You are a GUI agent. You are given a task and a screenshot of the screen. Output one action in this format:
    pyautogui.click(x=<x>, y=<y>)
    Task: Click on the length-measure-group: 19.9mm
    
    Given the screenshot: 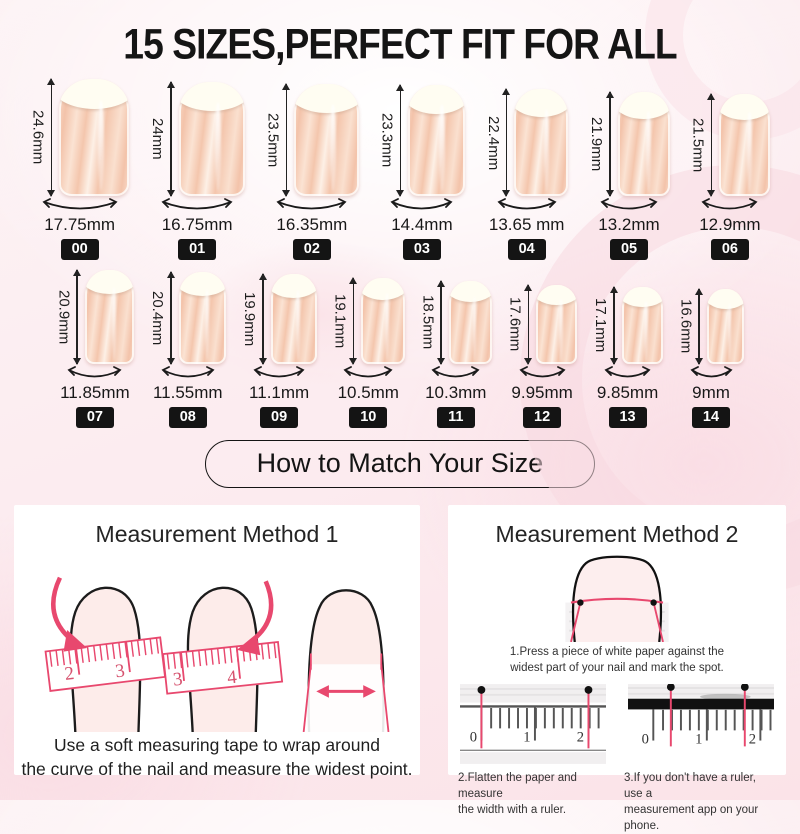 What is the action you would take?
    pyautogui.click(x=253, y=319)
    